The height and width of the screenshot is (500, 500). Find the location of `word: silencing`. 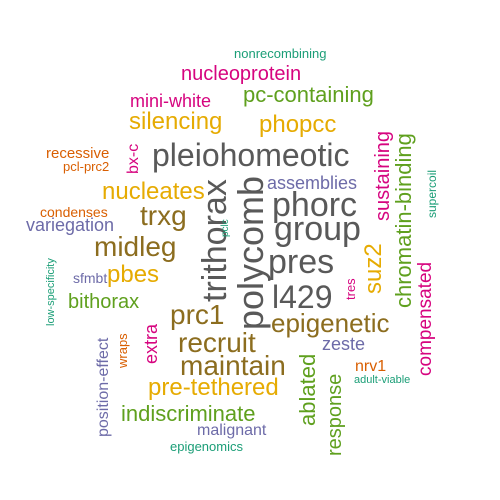

word: silencing is located at coordinates (176, 121).